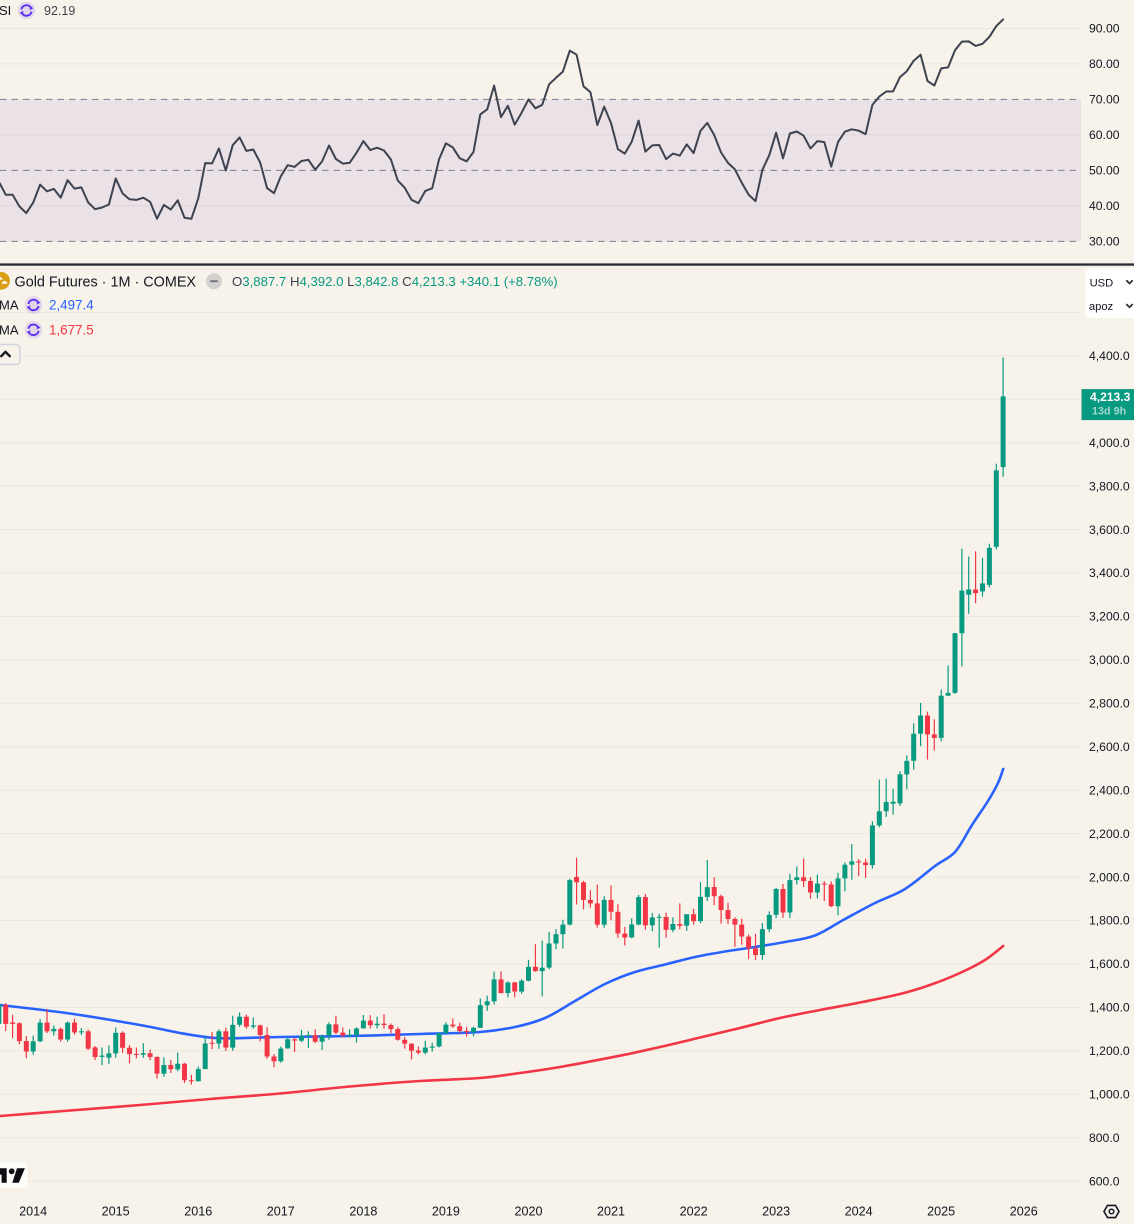 The height and width of the screenshot is (1224, 1134). What do you see at coordinates (1109, 1008) in the screenshot?
I see `svg-text: 1,400.0` at bounding box center [1109, 1008].